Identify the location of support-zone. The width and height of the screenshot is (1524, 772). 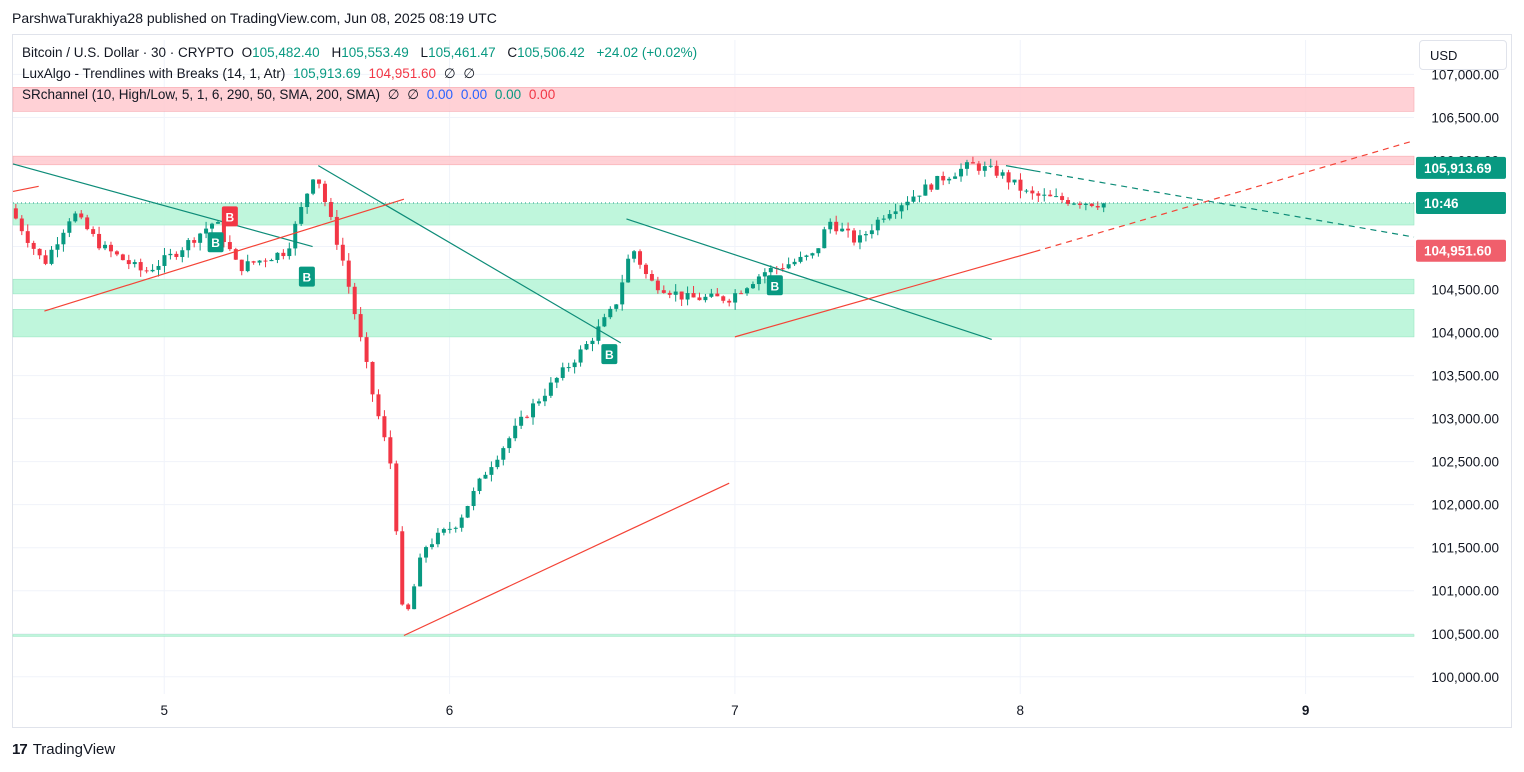
(713, 214).